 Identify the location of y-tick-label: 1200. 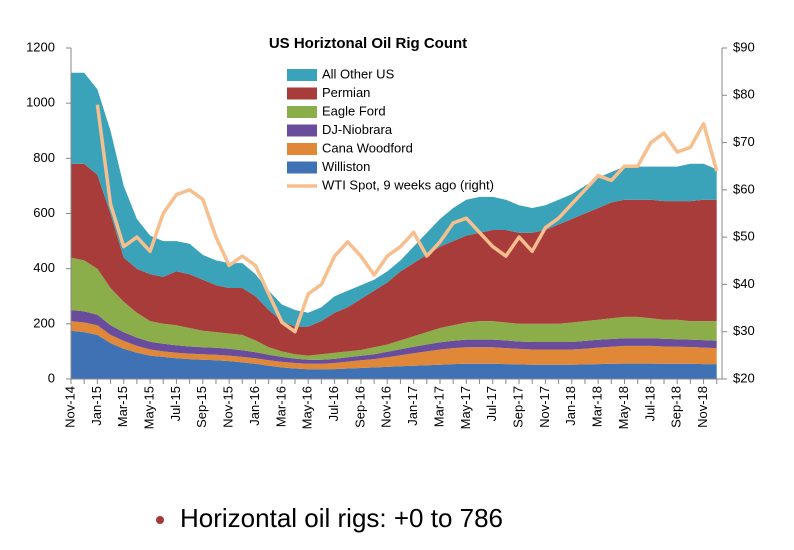
(40, 46).